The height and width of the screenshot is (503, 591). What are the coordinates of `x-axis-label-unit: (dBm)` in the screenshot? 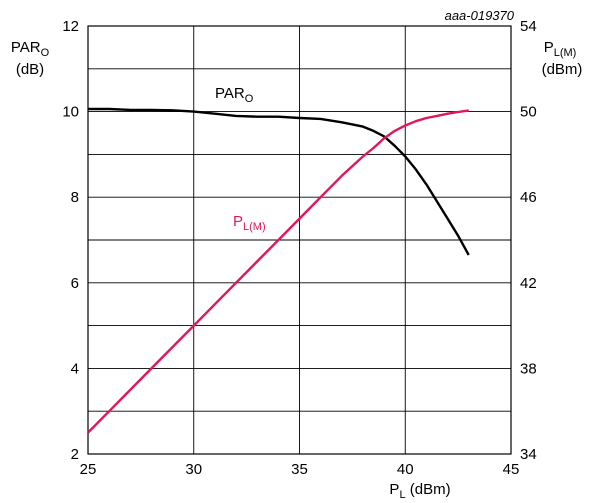 It's located at (428, 489).